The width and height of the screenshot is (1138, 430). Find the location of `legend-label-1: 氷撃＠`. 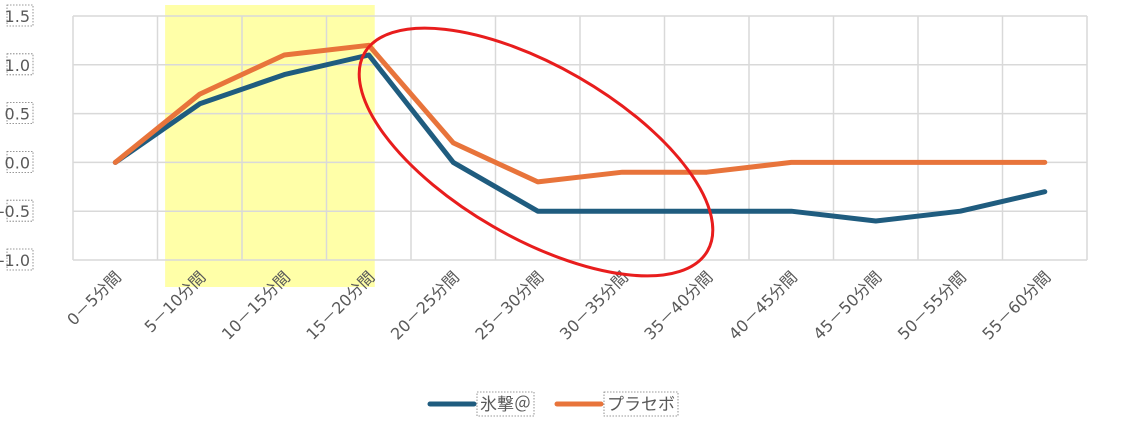

legend-label-1: 氷撃＠ is located at coordinates (505, 405).